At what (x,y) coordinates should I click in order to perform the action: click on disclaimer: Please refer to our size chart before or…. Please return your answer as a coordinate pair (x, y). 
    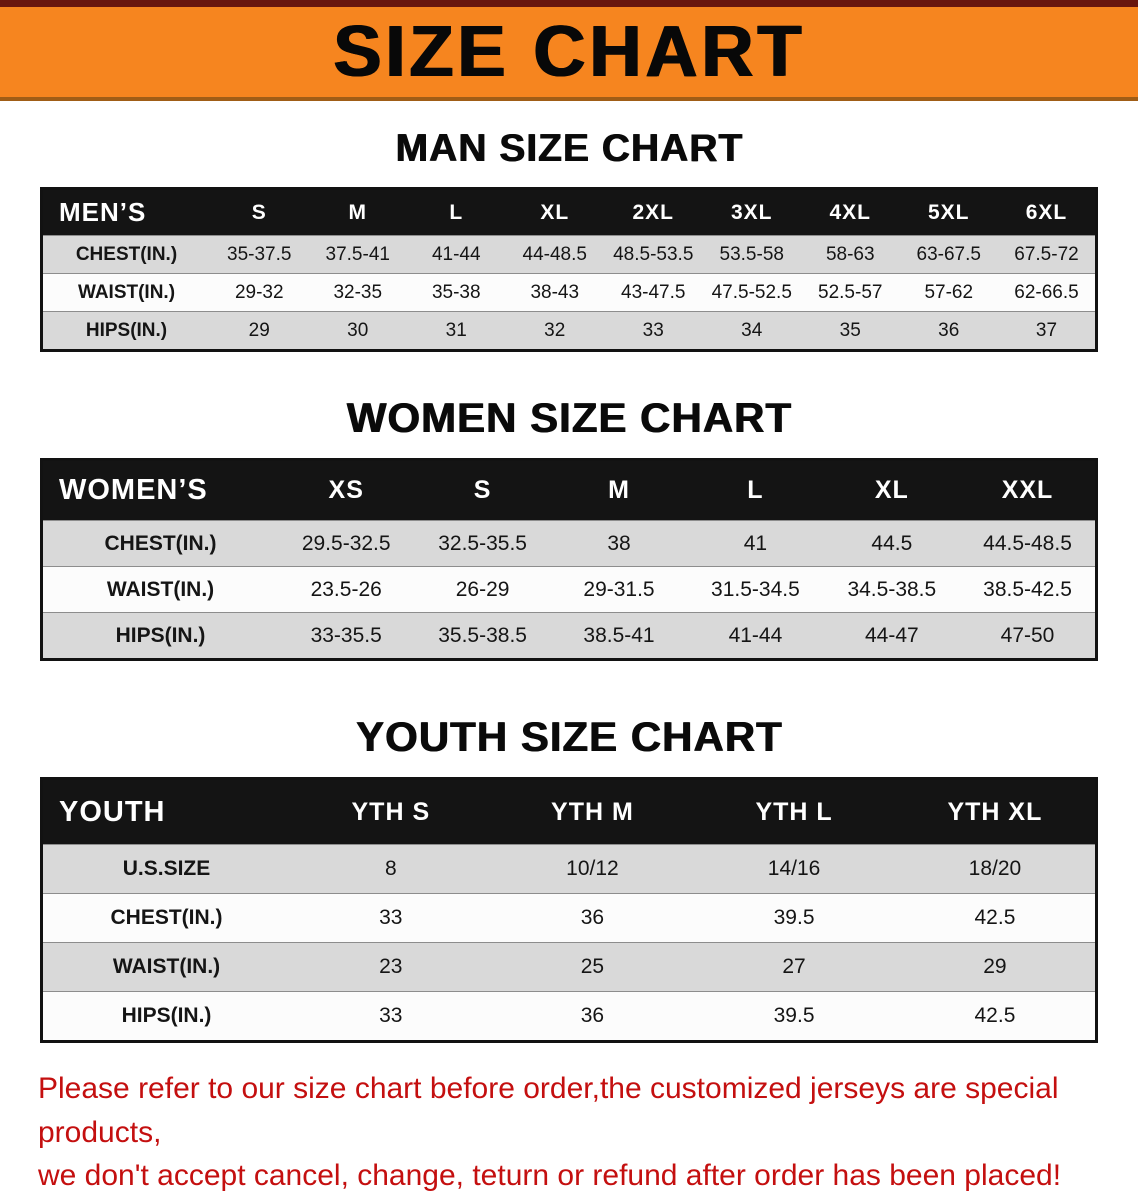
    Looking at the image, I should click on (569, 1132).